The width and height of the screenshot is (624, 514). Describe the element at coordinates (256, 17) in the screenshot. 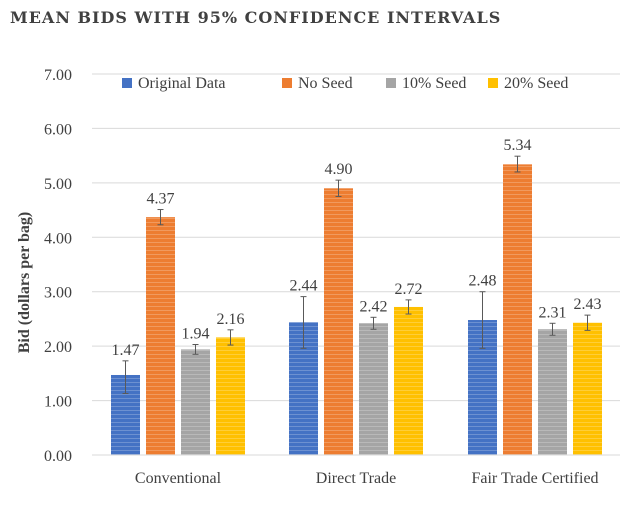

I see `chart-title: MEAN BIDS WITH 95% CONFIDENCE INTERVALS` at that location.